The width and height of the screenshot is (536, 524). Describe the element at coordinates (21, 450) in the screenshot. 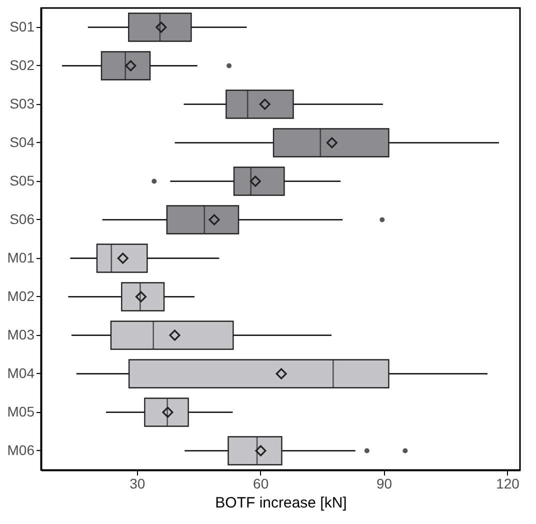

I see `y-tick-label: M06` at that location.